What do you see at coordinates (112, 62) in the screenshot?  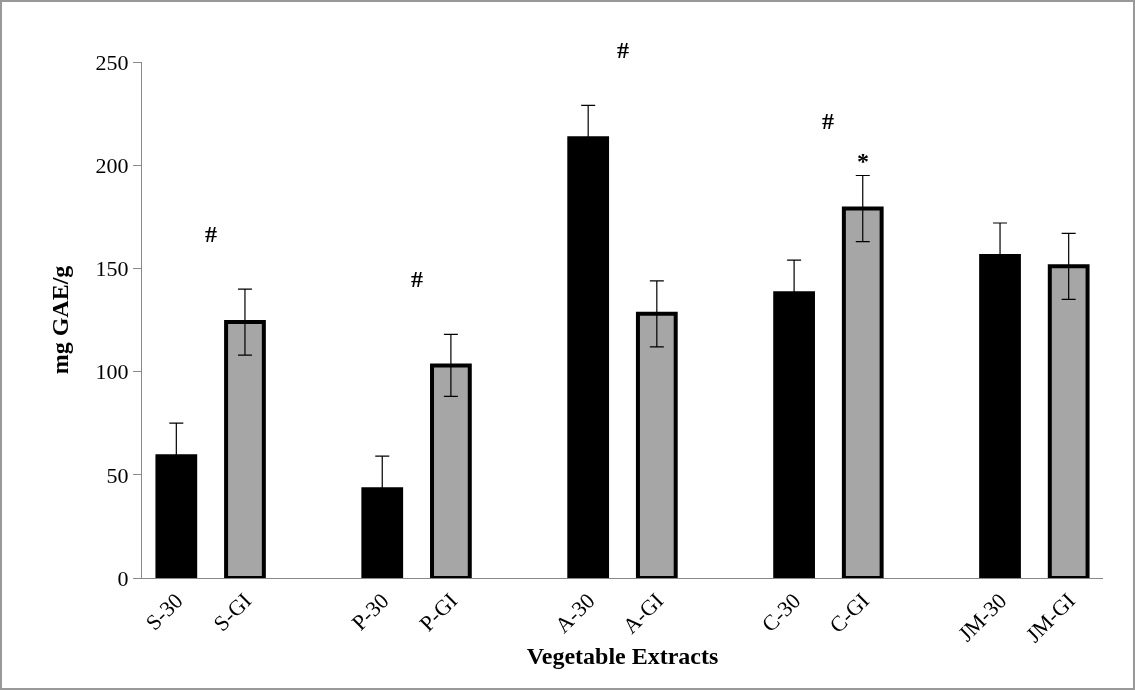 I see `y-tick-label: 250` at bounding box center [112, 62].